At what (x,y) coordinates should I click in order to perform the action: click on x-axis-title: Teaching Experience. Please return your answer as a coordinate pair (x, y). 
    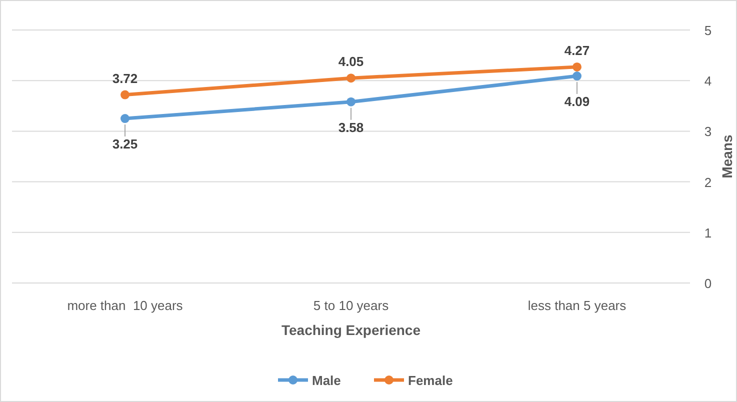
    Looking at the image, I should click on (351, 330).